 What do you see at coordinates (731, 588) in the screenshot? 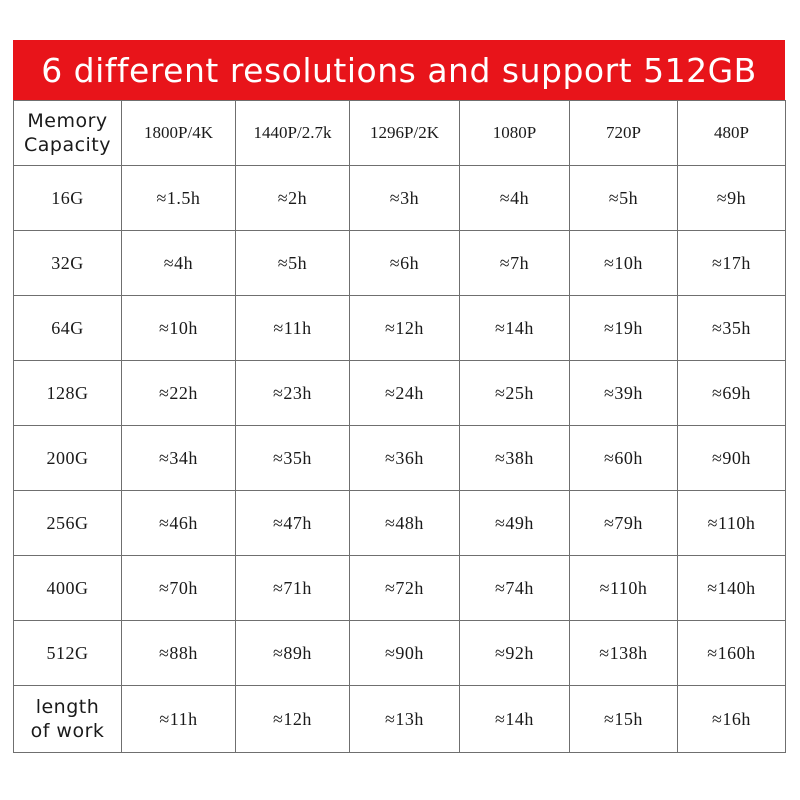
I see `duration-cell: ≈140h` at bounding box center [731, 588].